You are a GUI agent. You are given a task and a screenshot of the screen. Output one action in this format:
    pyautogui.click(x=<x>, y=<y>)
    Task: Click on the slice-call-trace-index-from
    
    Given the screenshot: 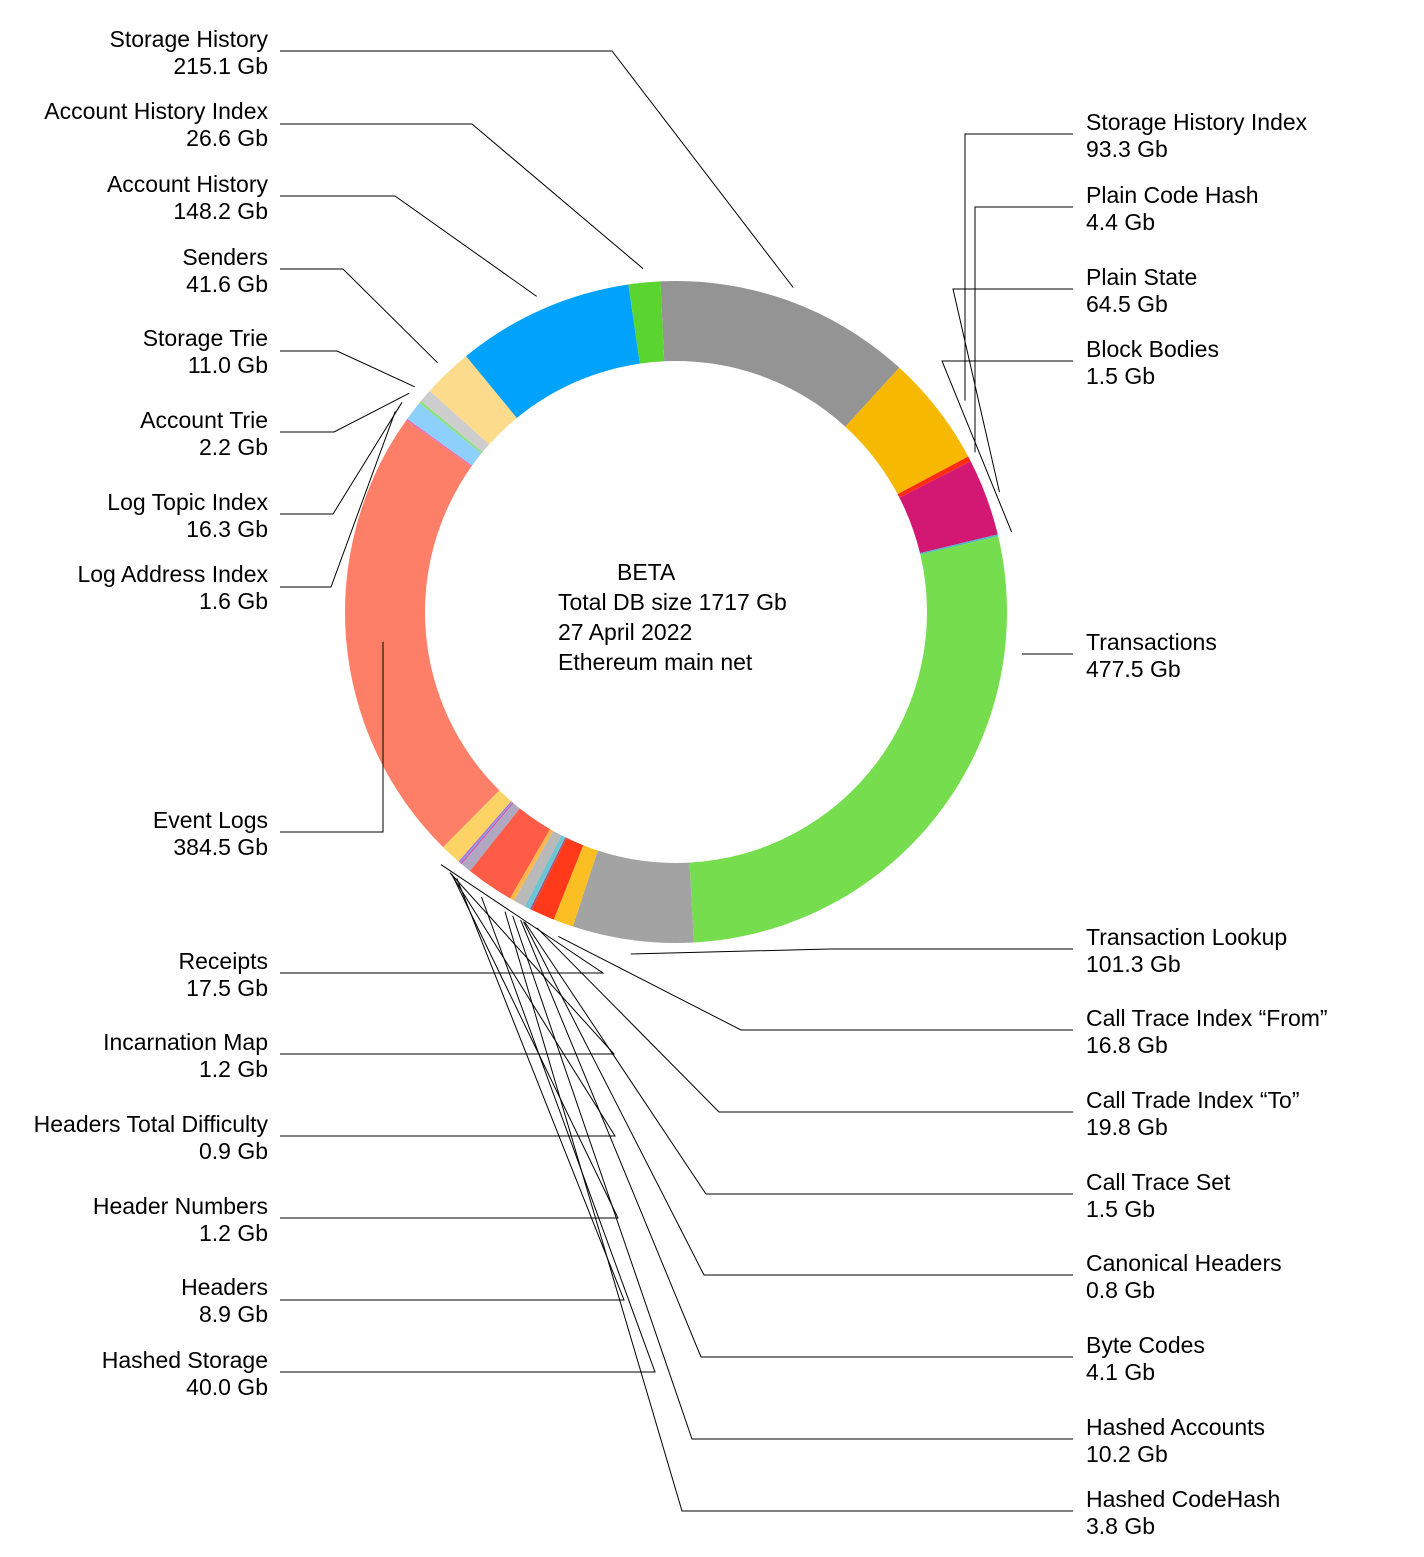 What is the action you would take?
    pyautogui.click(x=575, y=886)
    